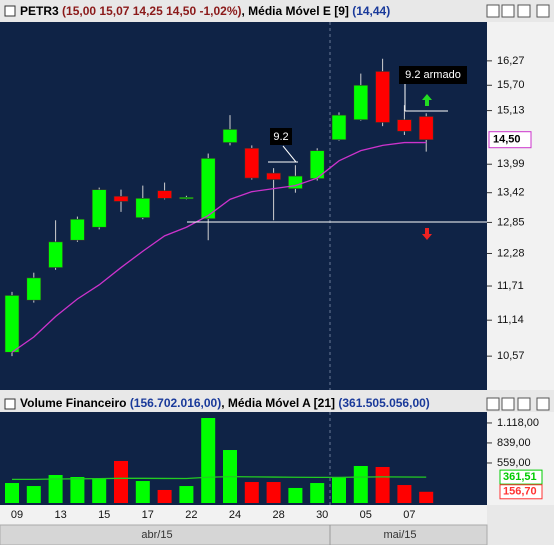 This screenshot has width=554, height=550. Describe the element at coordinates (148, 515) in the screenshot. I see `x-tick-label: 17` at that location.